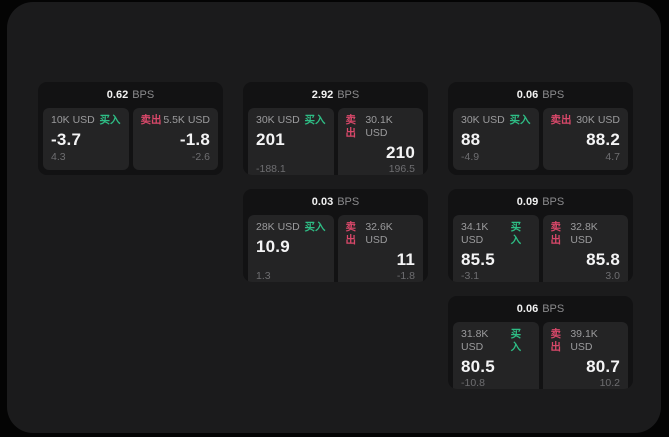 The width and height of the screenshot is (669, 437). I want to click on buy-quote-tile: 10K USD 买入 -3.7 4.3, so click(86, 139).